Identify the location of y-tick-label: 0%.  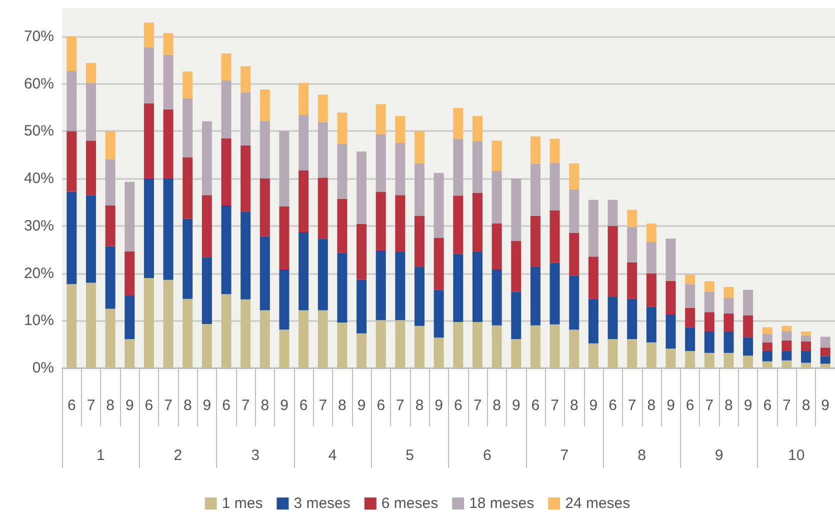
(43, 368).